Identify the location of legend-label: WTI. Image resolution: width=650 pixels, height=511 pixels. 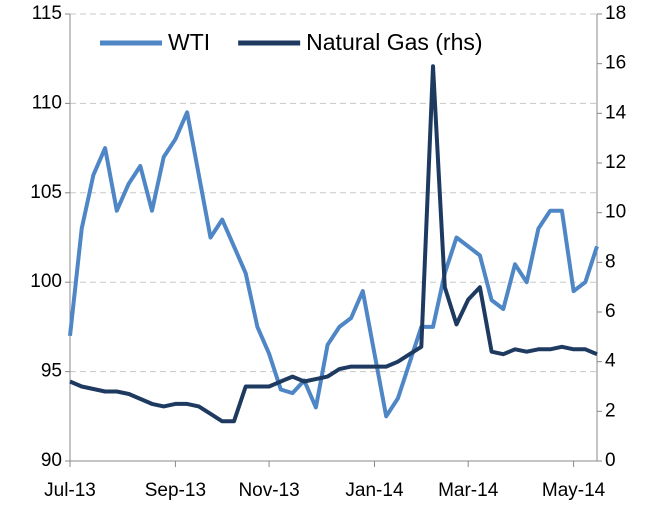
(189, 42).